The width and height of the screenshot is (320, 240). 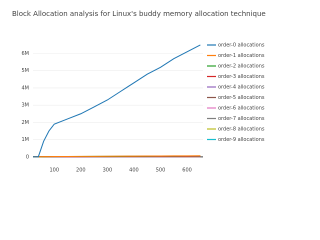 I want to click on x-tick-label: 600, so click(x=187, y=171).